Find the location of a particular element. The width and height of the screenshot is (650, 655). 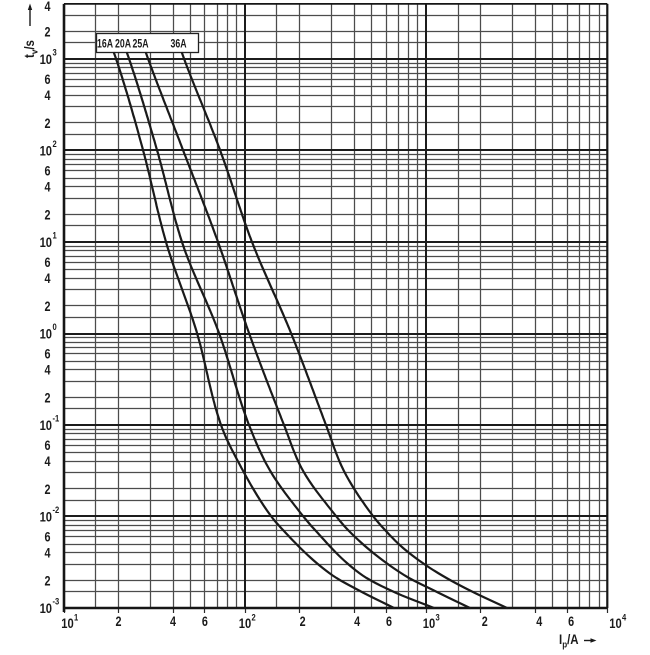

svg-text: 36A is located at coordinates (178, 44).